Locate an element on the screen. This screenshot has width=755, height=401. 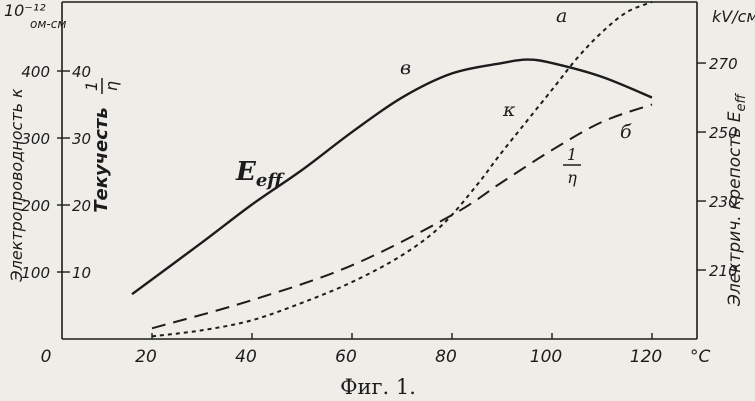
x-tick-label: 0 is located at coordinates (46, 357).